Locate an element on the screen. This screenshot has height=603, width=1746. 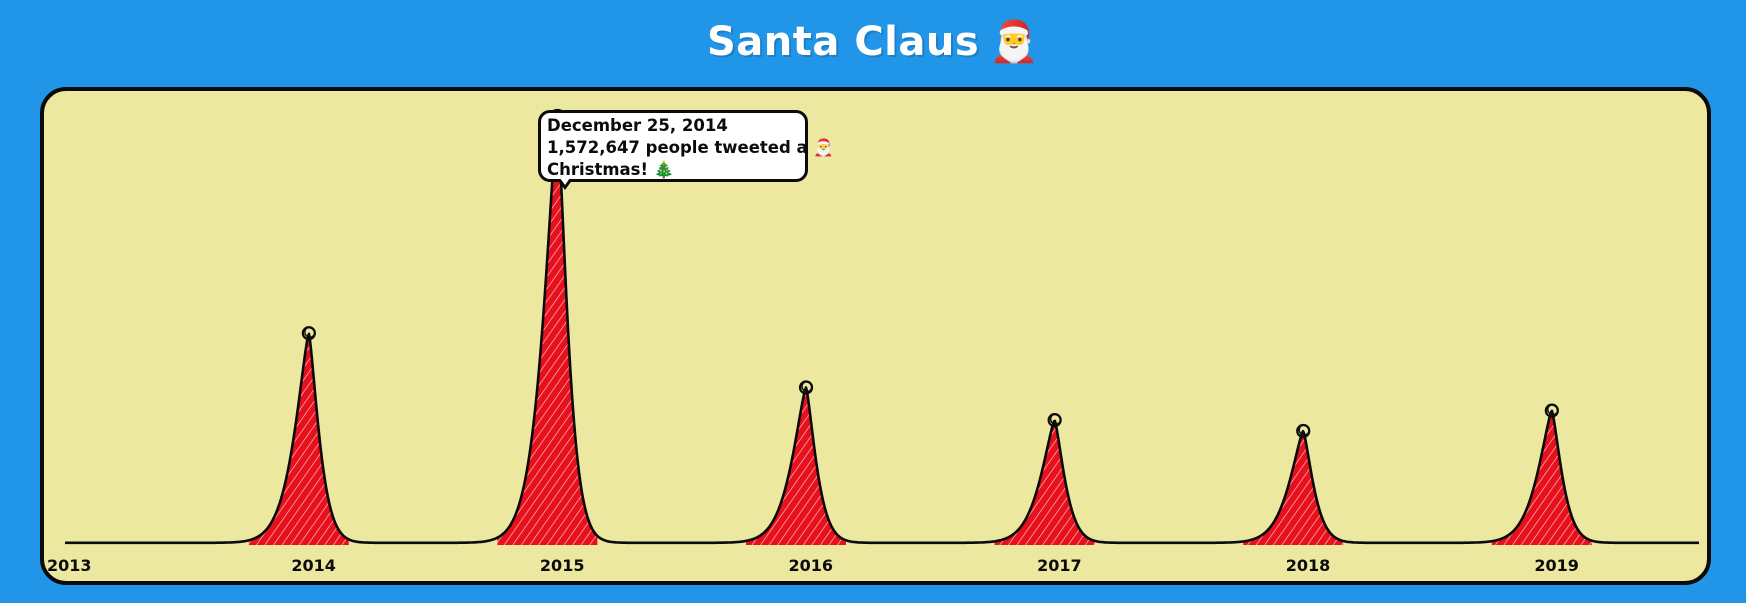
x-tick-label: 2015 is located at coordinates (562, 565).